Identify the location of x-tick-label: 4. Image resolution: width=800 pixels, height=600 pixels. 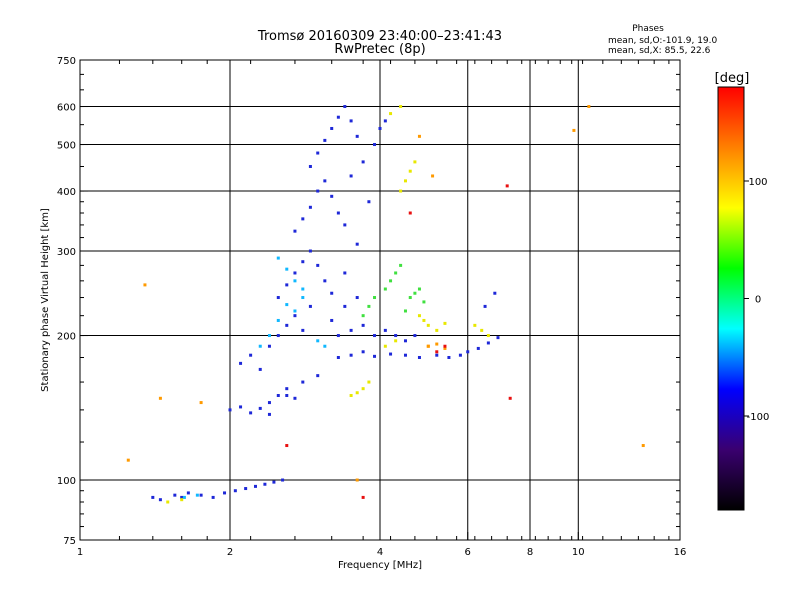
(380, 552).